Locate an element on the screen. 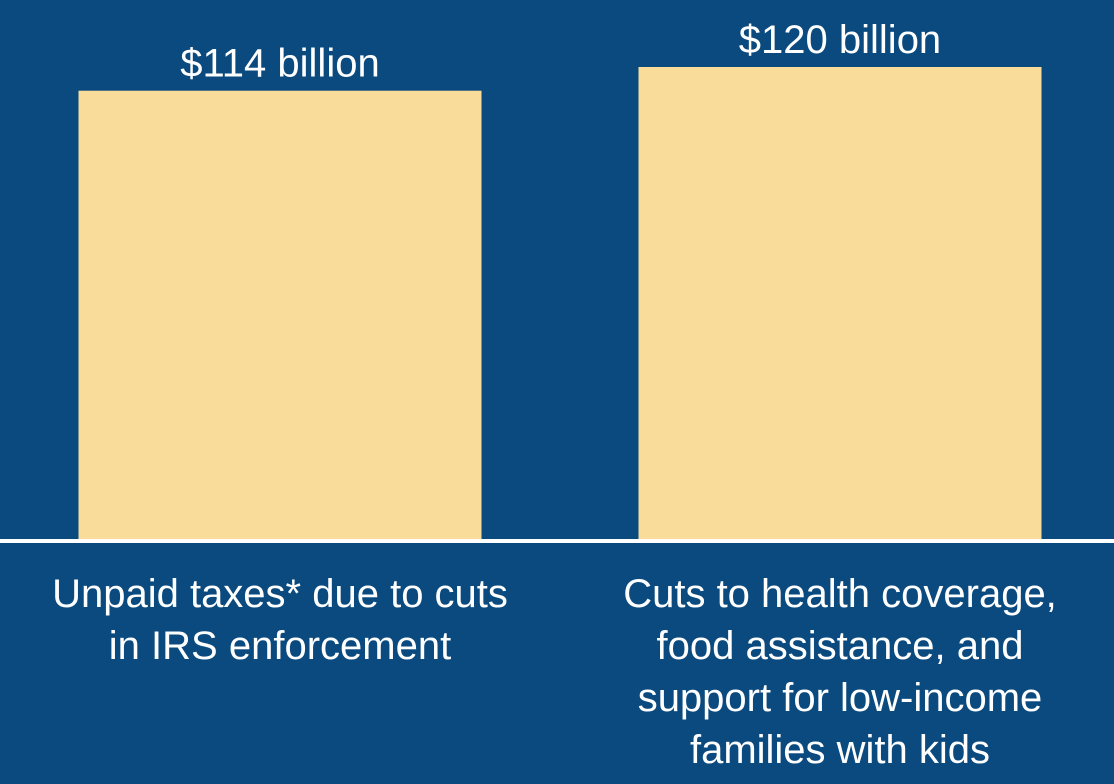 This screenshot has height=784, width=1114. category-label-2-line-4: families with kids is located at coordinates (840, 750).